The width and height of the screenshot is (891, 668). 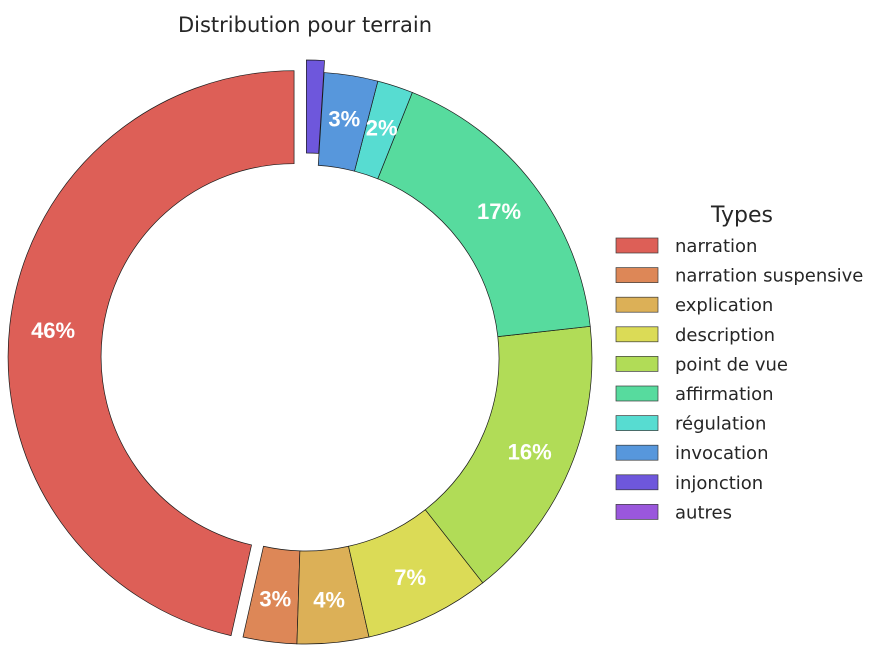 I want to click on legend-swatch-narration, so click(x=637, y=245).